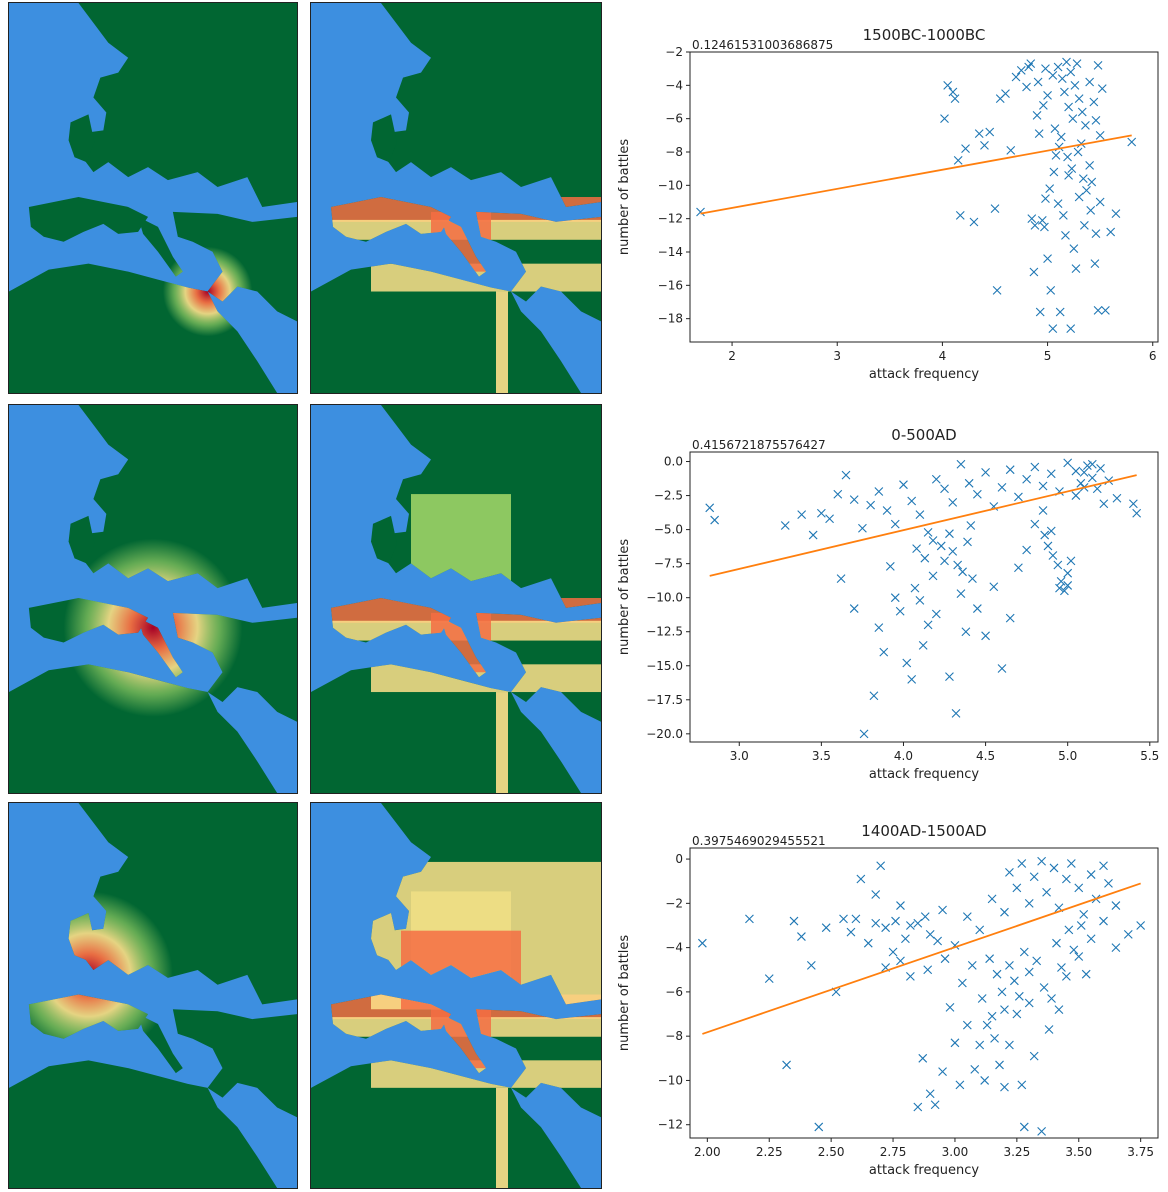 This screenshot has height=1192, width=1168. Describe the element at coordinates (679, 859) in the screenshot. I see `y-tick-label: 0` at that location.